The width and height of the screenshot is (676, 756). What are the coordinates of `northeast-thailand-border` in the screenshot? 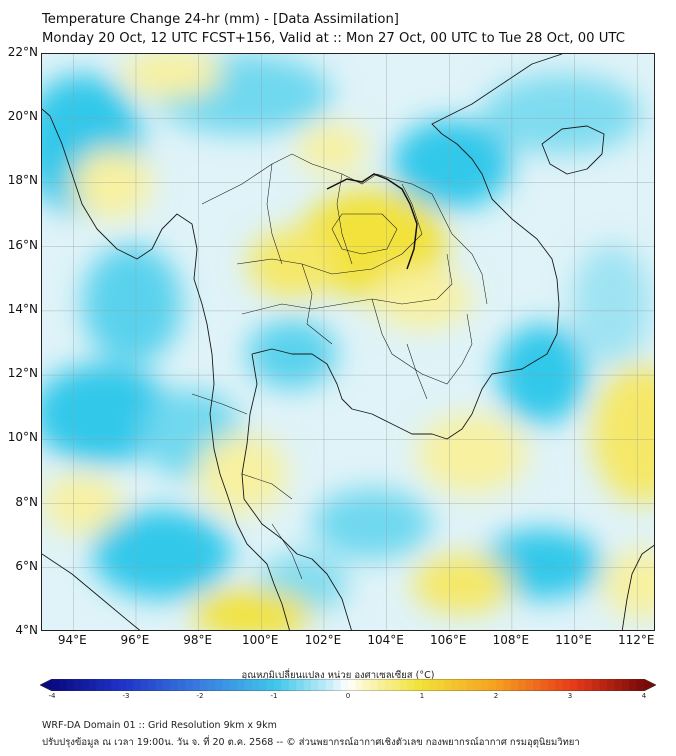 It's located at (372, 221).